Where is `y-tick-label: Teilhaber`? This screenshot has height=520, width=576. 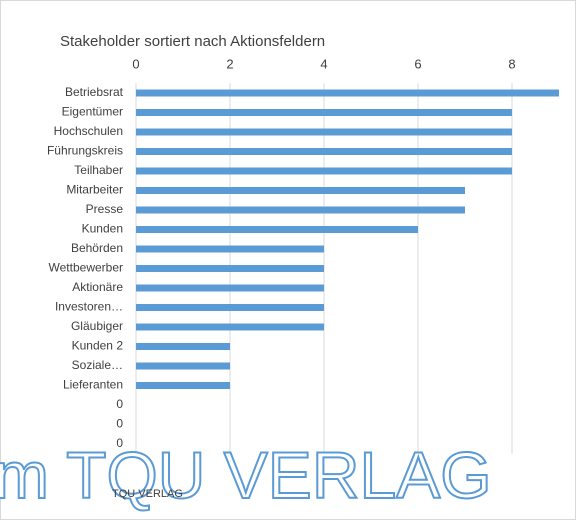 y-tick-label: Teilhaber is located at coordinates (98, 170).